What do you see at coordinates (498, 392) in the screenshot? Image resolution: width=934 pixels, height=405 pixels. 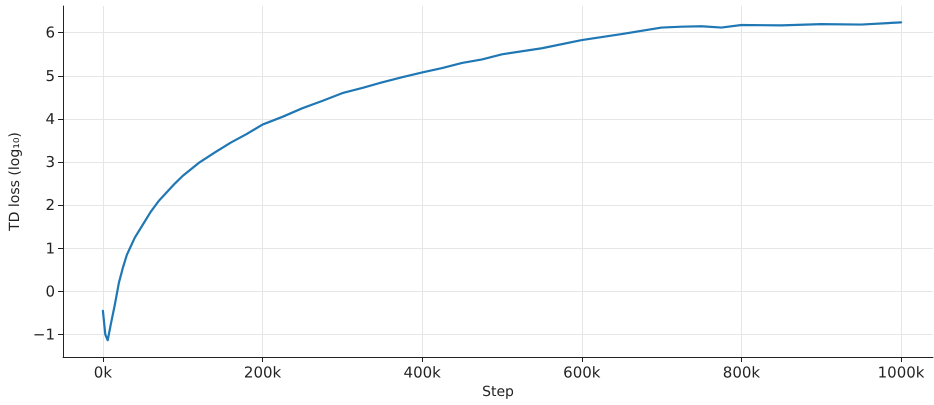 I see `x-axis-title: Step` at bounding box center [498, 392].